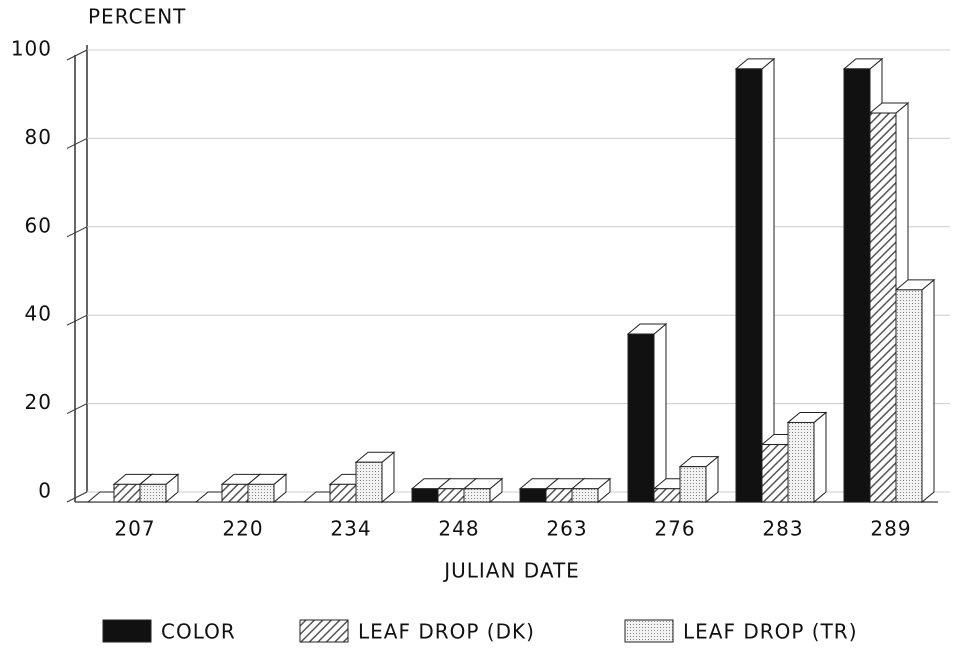 Image resolution: width=959 pixels, height=664 pixels. I want to click on x-tick-label: 263, so click(566, 529).